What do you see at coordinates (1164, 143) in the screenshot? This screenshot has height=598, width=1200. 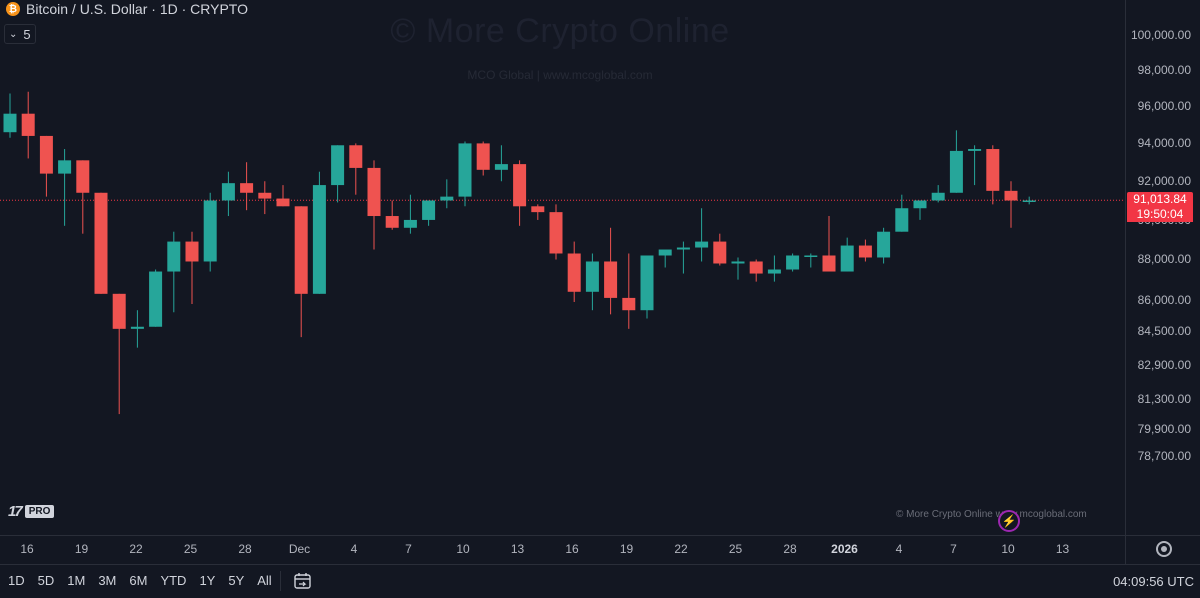 I see `price-axis-label: 94,000.00` at bounding box center [1164, 143].